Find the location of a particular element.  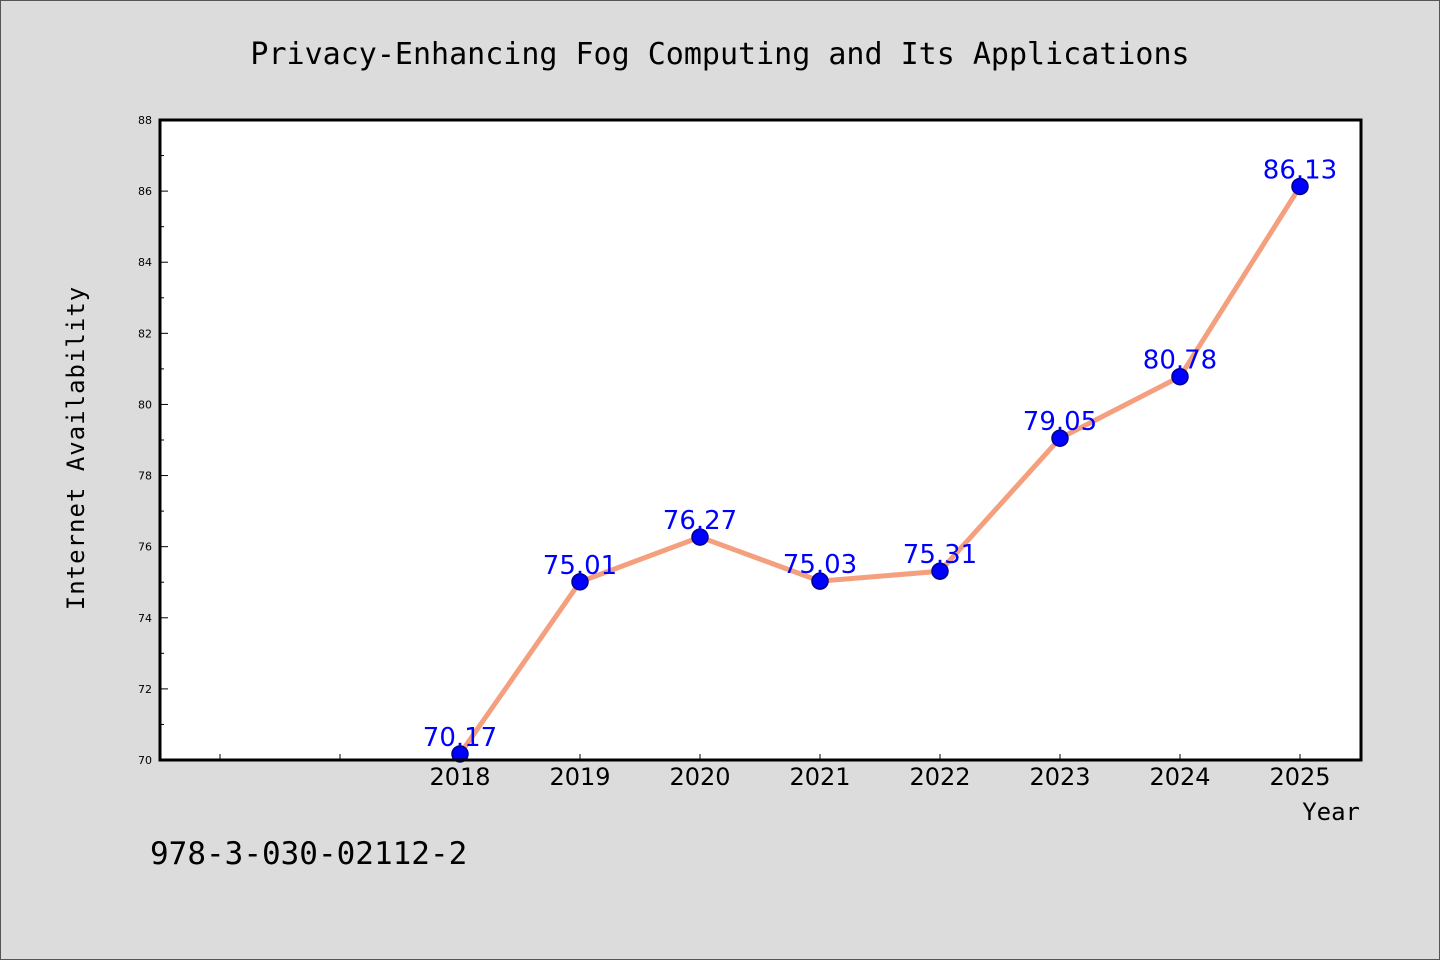

data-point-label: 80.78 is located at coordinates (1180, 361).